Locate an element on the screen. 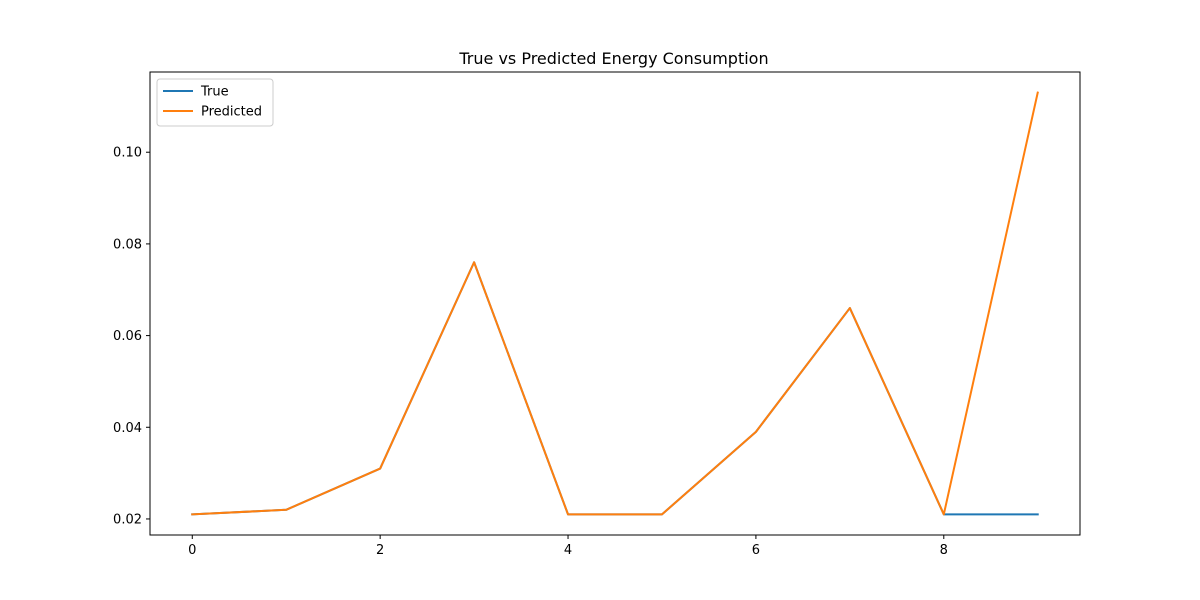 This screenshot has width=1200, height=600. y-tick-label: 0.06 is located at coordinates (127, 336).